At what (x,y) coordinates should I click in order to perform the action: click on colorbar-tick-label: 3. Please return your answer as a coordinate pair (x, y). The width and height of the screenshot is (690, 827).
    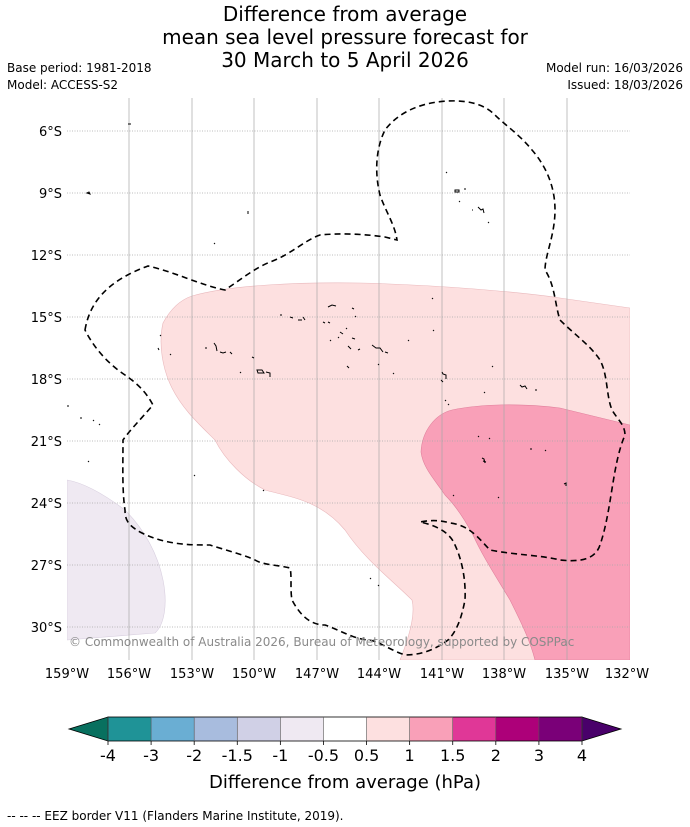
    Looking at the image, I should click on (539, 755).